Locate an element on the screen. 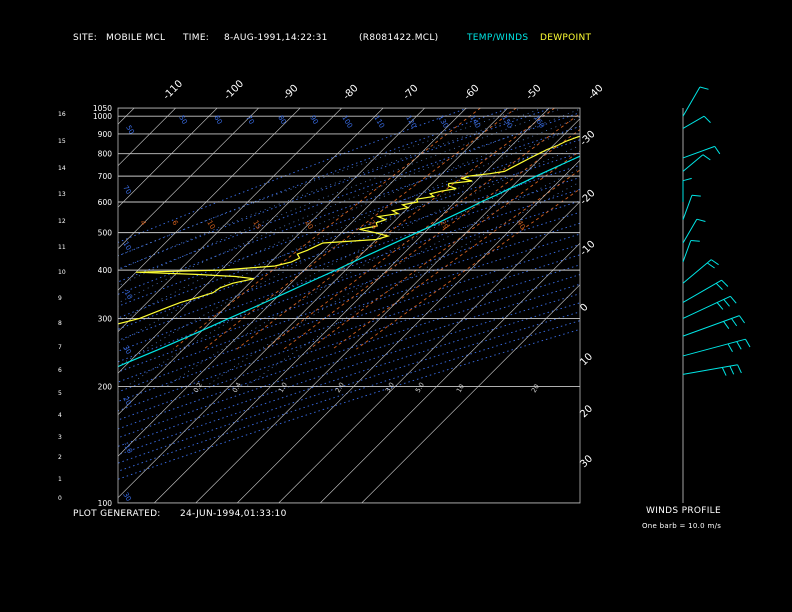 This screenshot has height=612, width=792. mixing-ratio-label: 6 is located at coordinates (174, 223).